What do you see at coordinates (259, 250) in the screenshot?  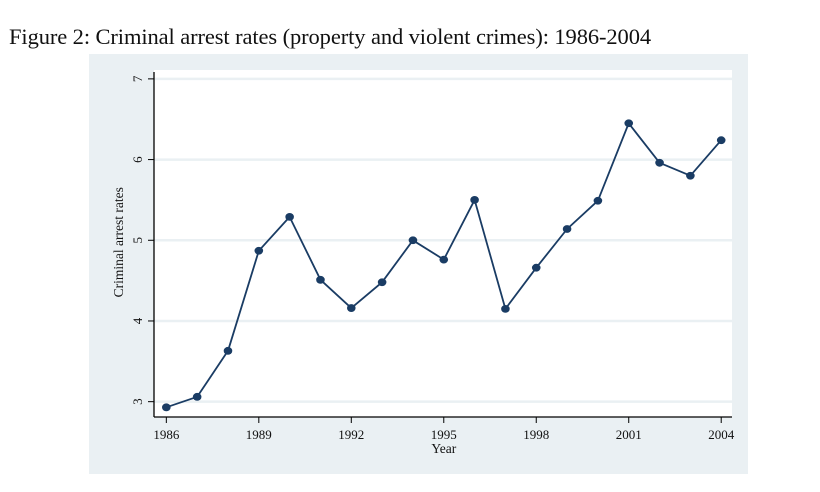 I see `data-point-1989` at bounding box center [259, 250].